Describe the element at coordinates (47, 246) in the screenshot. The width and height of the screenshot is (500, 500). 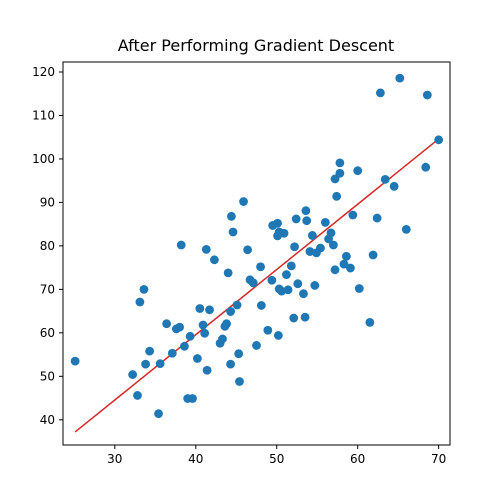
I see `y-tick-label: 80` at that location.